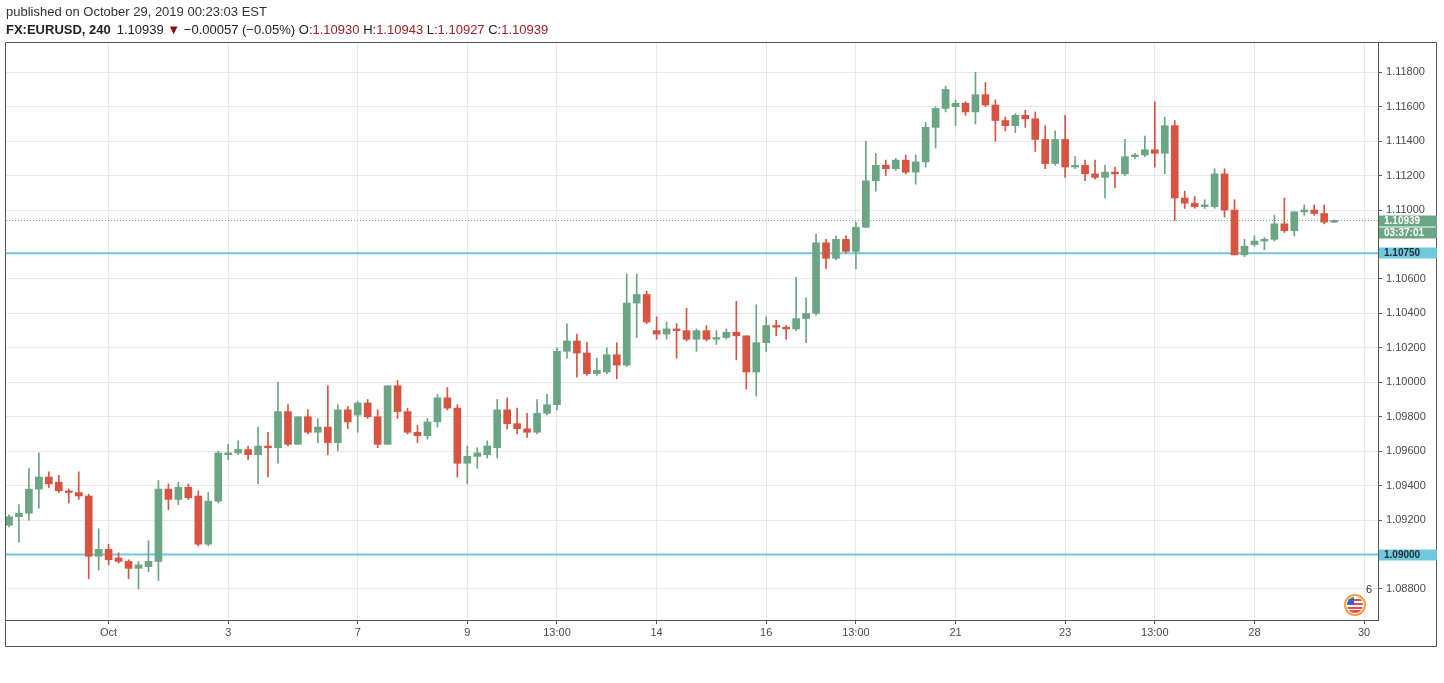 The width and height of the screenshot is (1444, 683). Describe the element at coordinates (1406, 381) in the screenshot. I see `y-tick-label: 1.10000` at that location.